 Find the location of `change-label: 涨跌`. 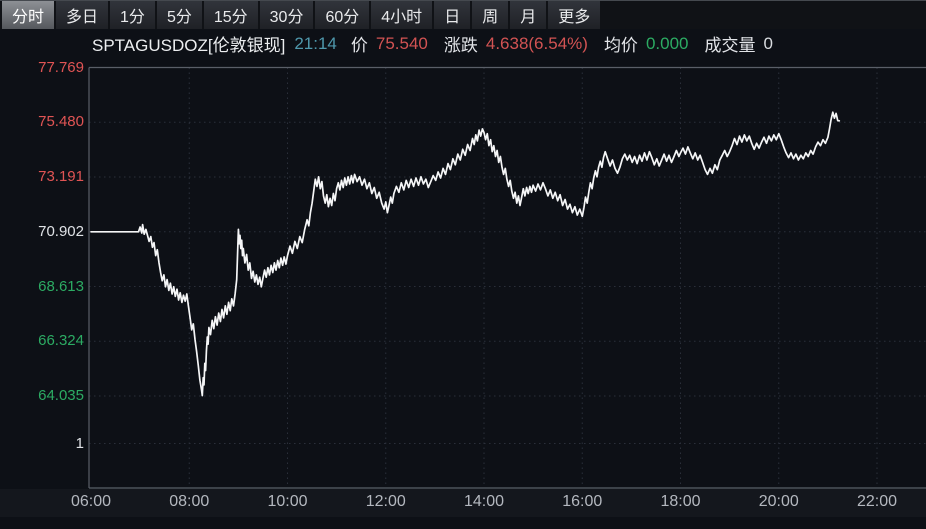

change-label: 涨跌 is located at coordinates (460, 45).